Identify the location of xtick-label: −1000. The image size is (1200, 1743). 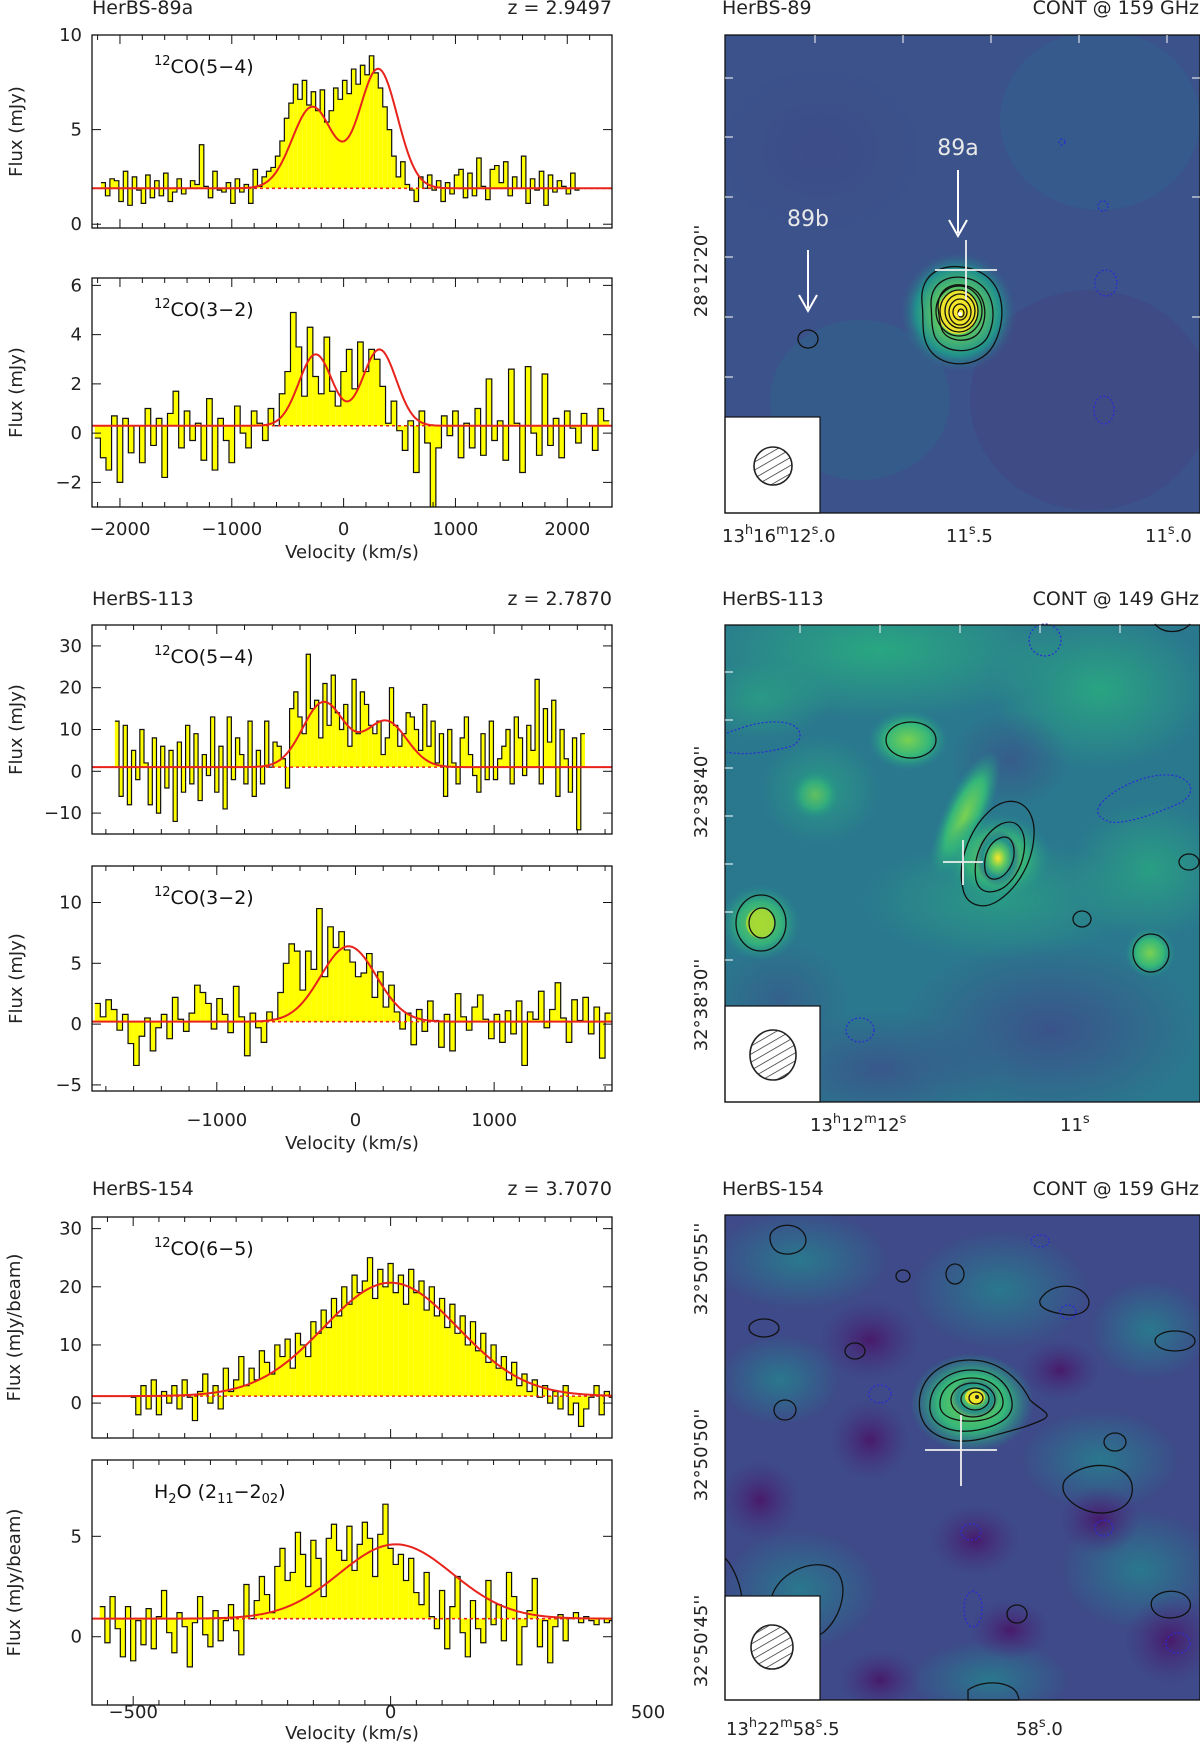
(216, 1120).